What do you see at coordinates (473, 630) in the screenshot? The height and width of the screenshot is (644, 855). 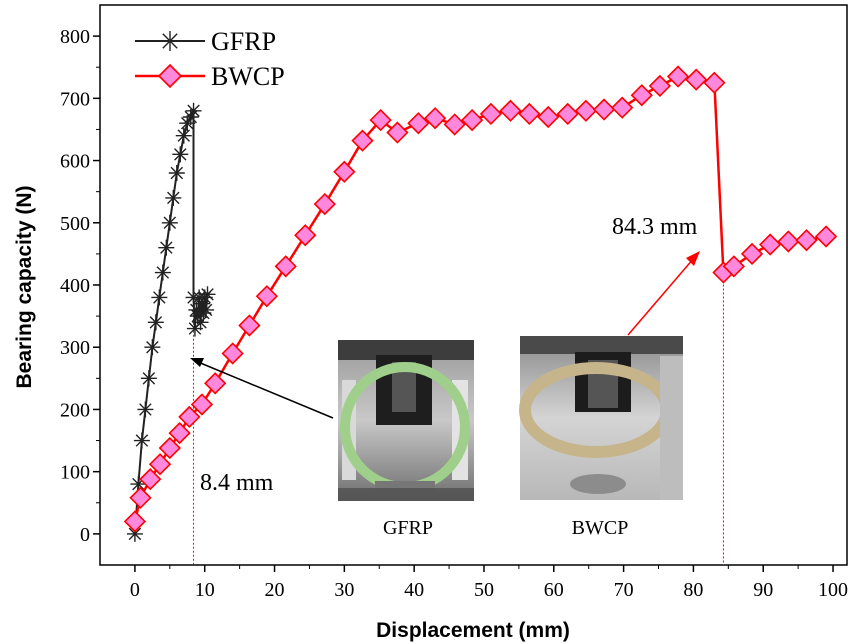 I see `x-axis-title: Displacement (mm)` at bounding box center [473, 630].